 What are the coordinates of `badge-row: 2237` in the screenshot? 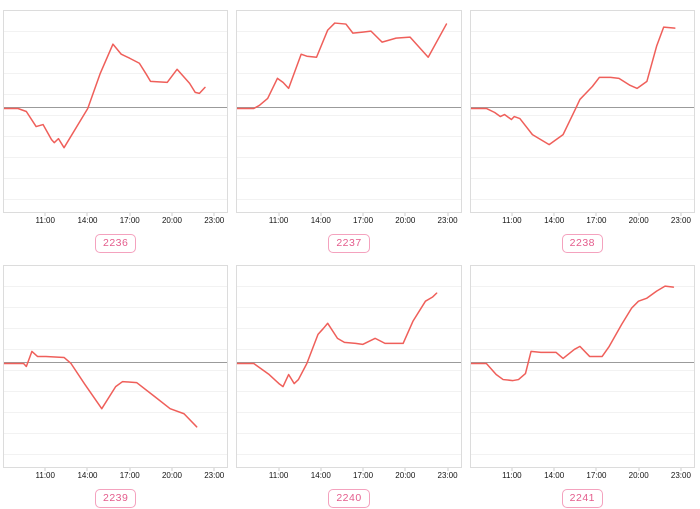 It's located at (348, 243).